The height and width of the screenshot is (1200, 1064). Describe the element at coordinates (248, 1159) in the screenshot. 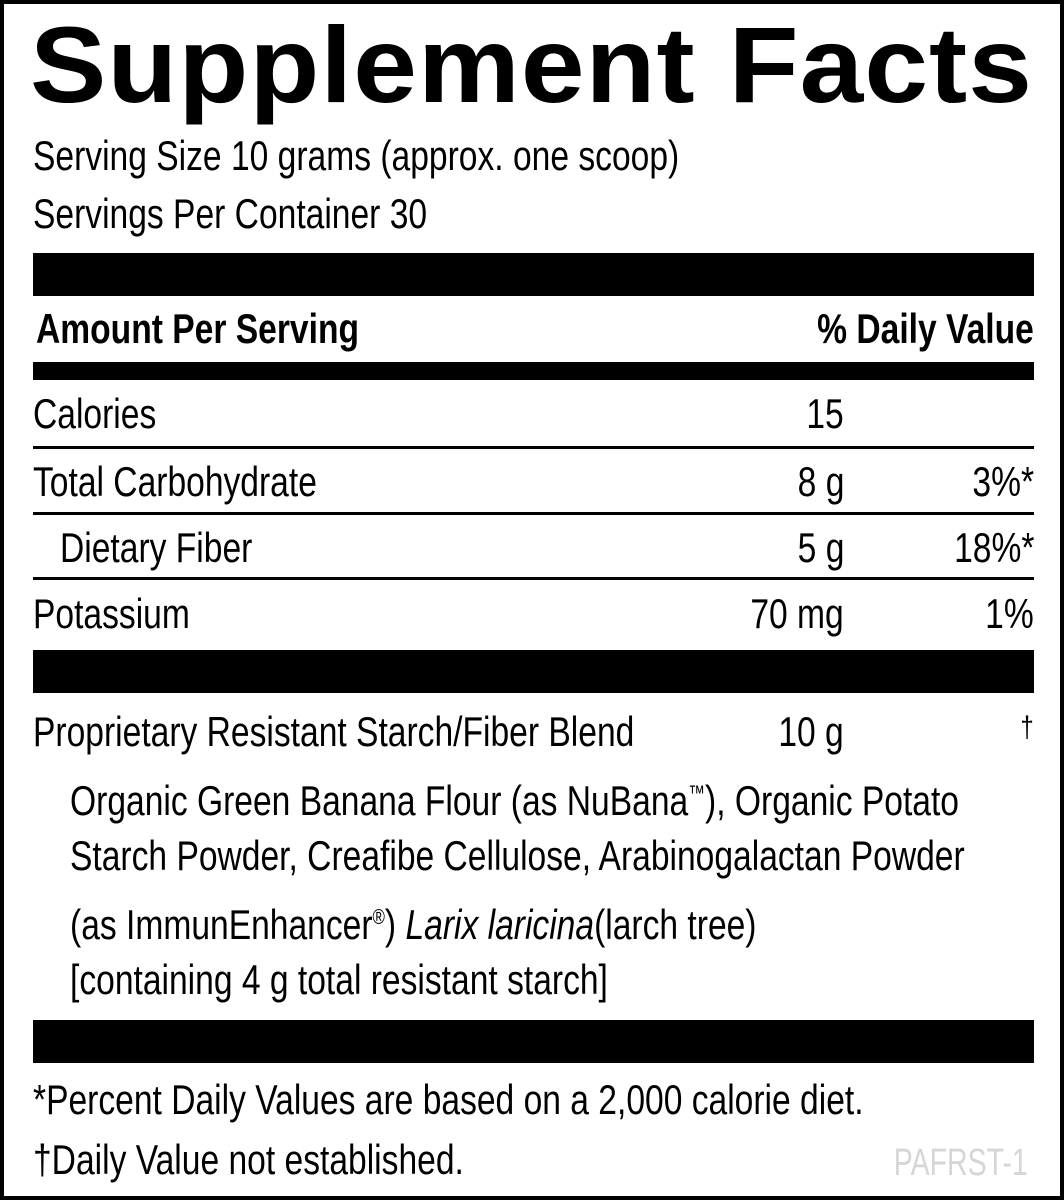

I see `footnote-dagger: †Daily Value not established.` at that location.